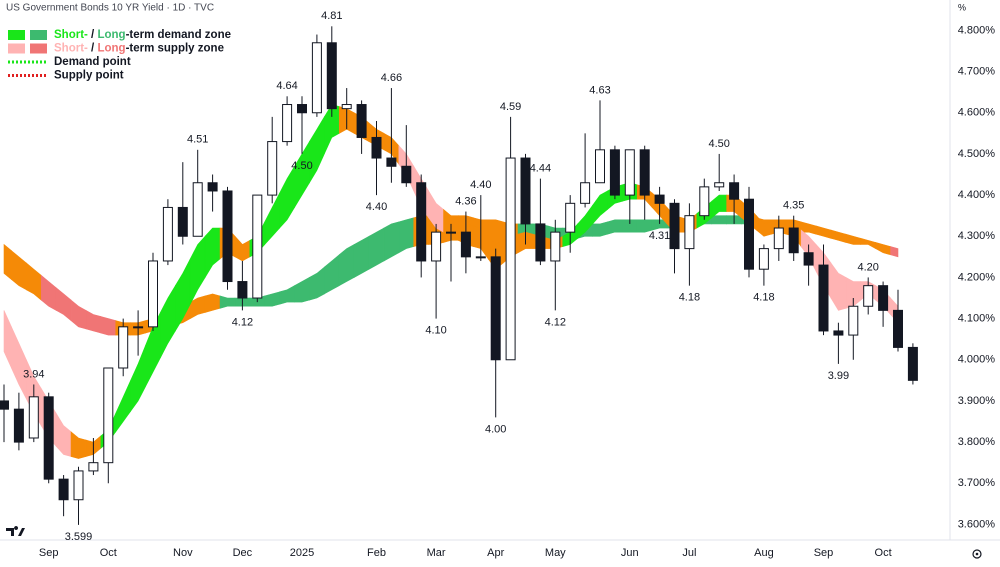  I want to click on extreme-label: 4.51, so click(197, 140).